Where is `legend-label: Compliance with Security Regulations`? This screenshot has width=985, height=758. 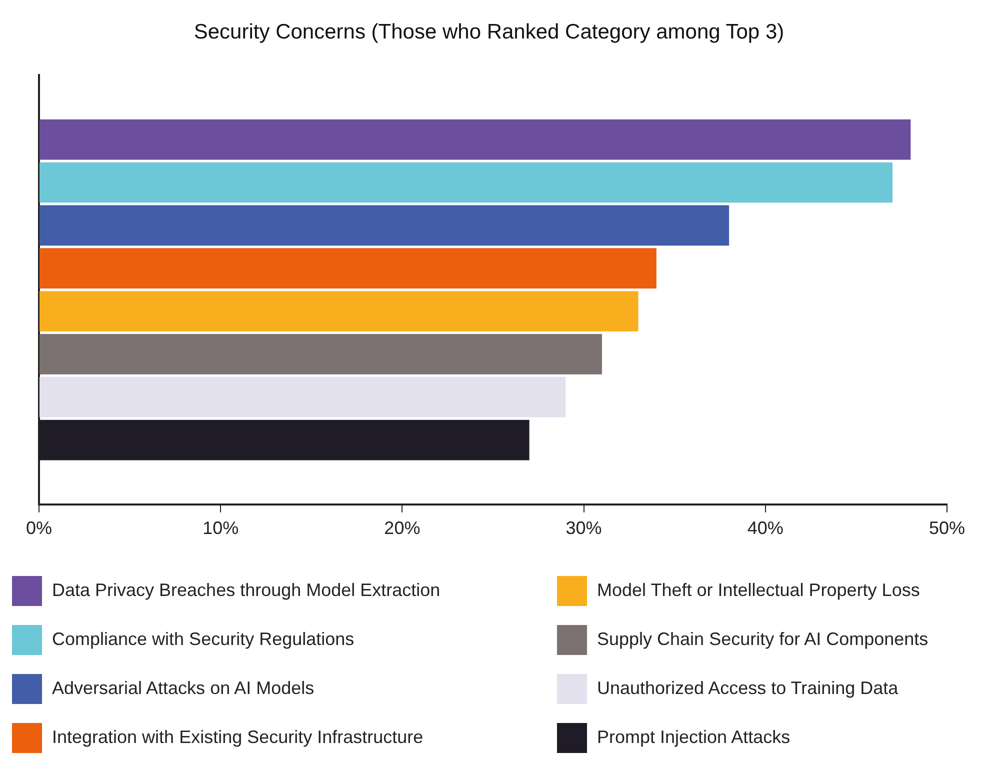 legend-label: Compliance with Security Regulations is located at coordinates (203, 639).